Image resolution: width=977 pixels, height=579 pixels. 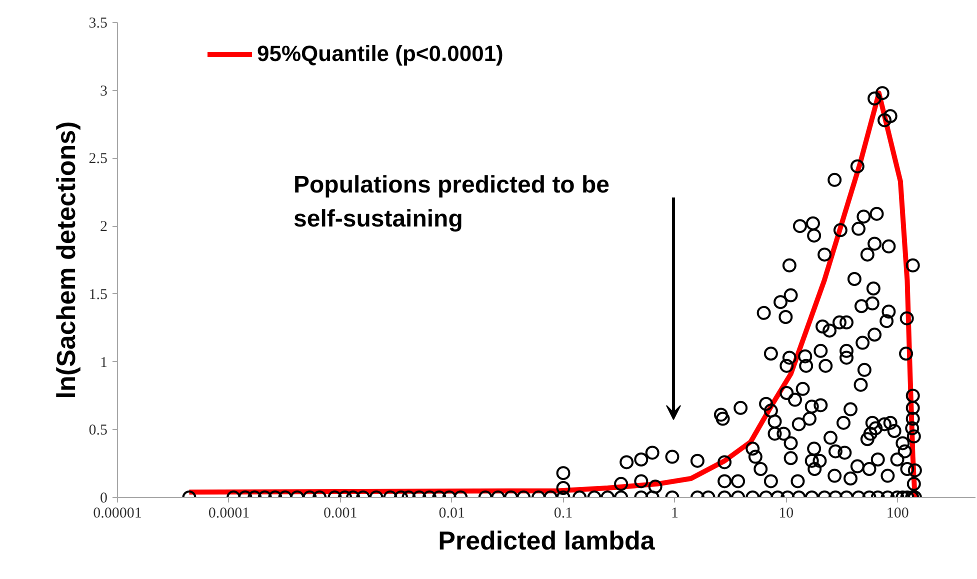 I want to click on y-tick-label: 0, so click(x=104, y=498).